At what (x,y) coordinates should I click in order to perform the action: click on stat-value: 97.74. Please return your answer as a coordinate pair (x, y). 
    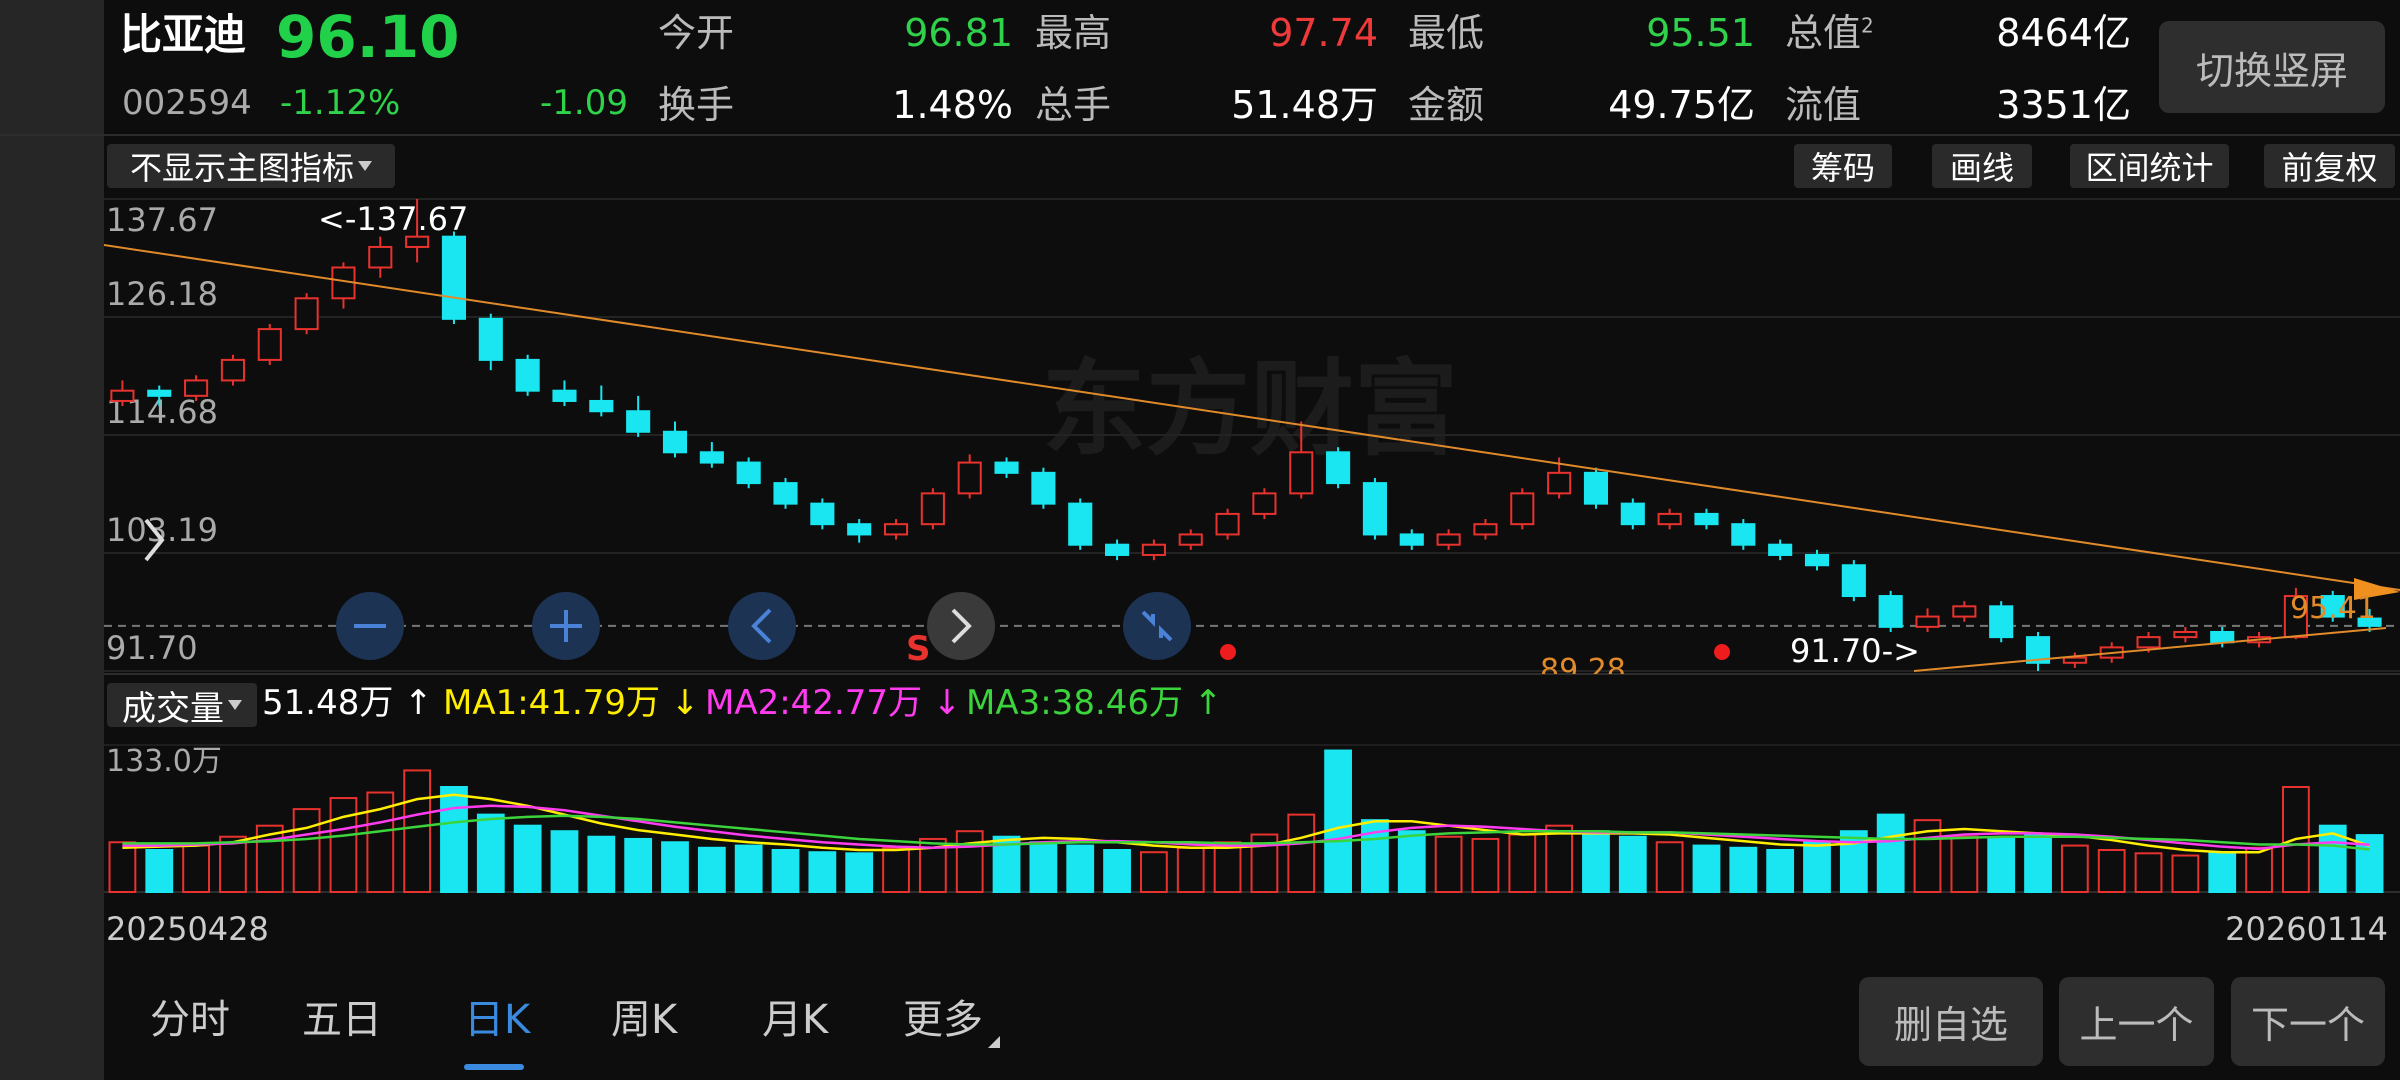
    Looking at the image, I should click on (1323, 33).